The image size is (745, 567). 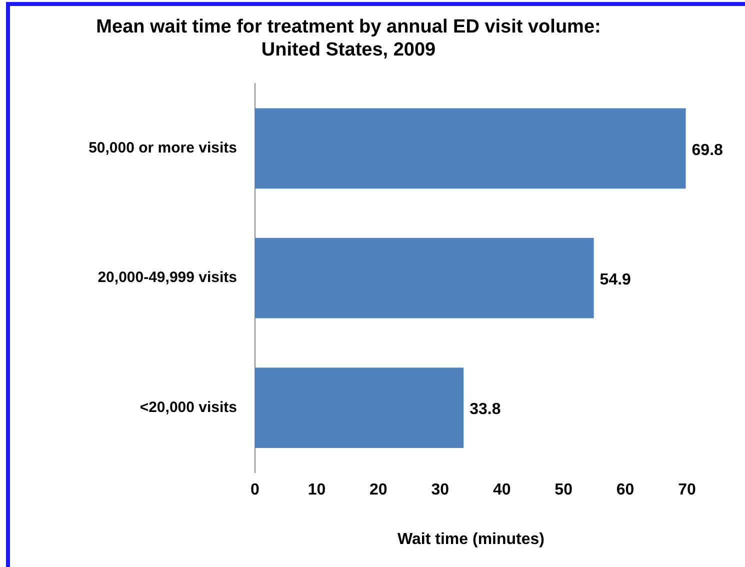 I want to click on chart-title: Mean wait time for treatment by annual ED visit volume: United States, 2009, so click(x=348, y=38).